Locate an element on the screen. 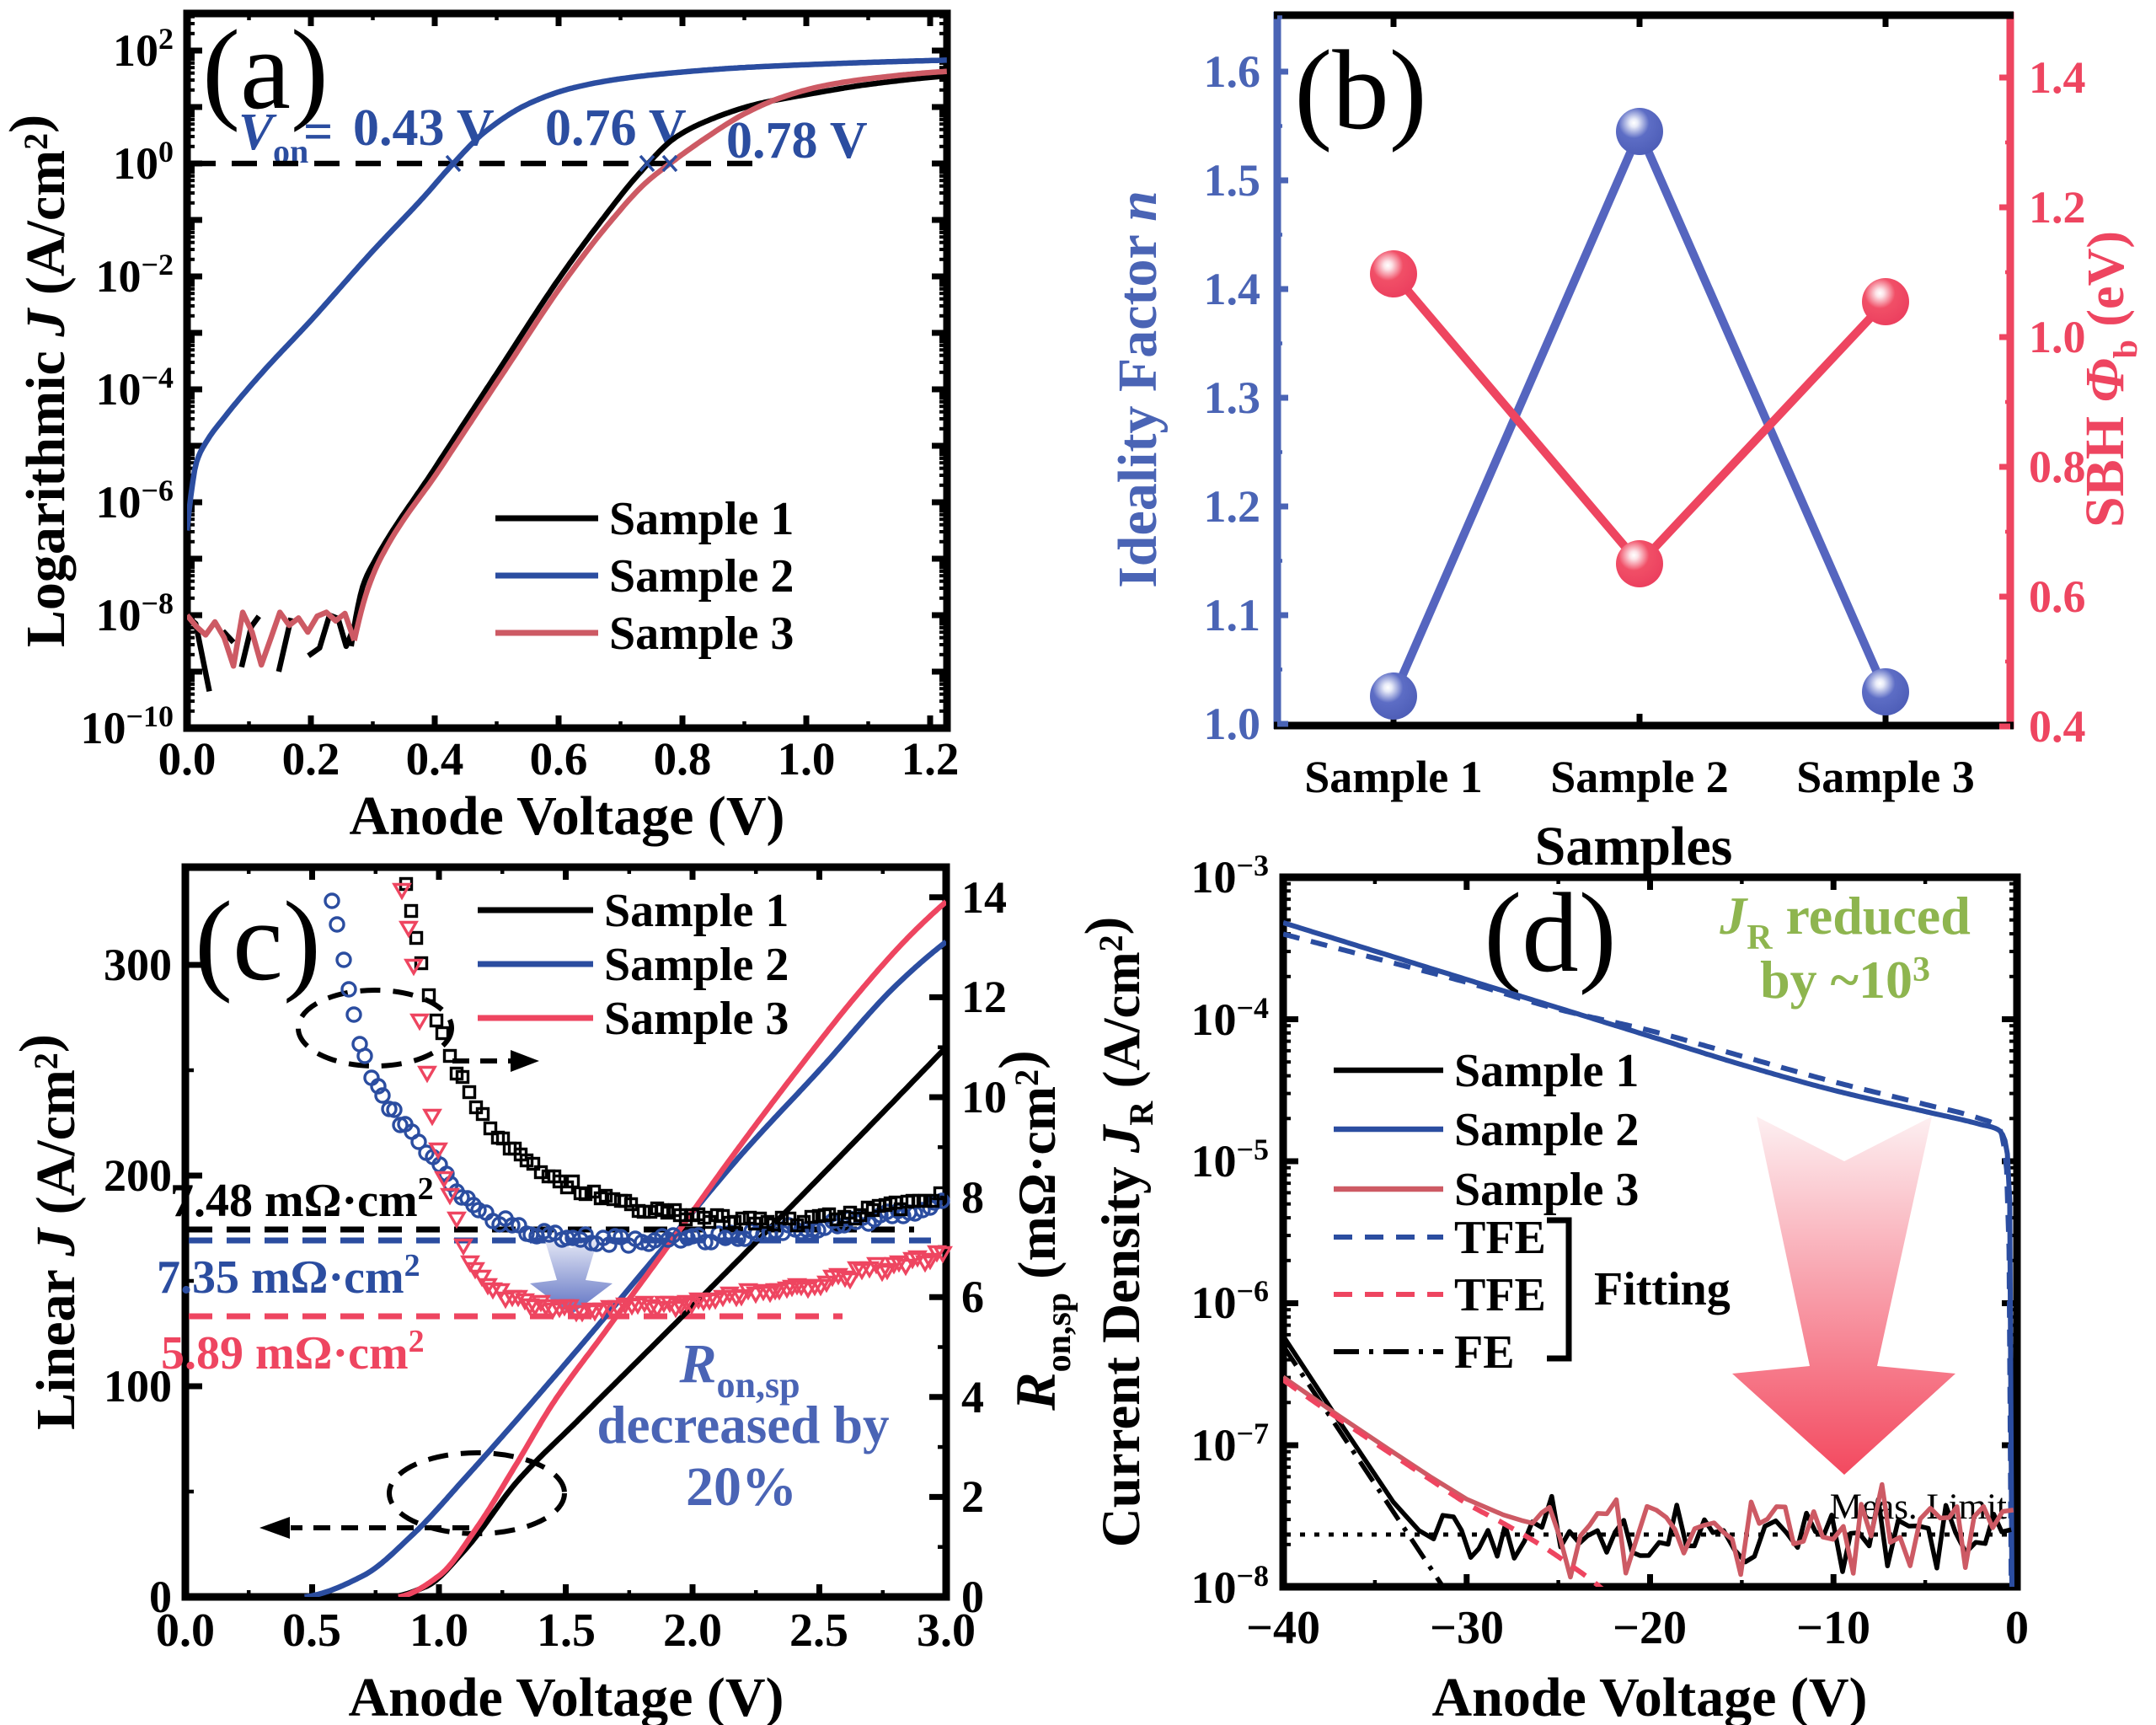 This screenshot has height=1725, width=2156. svg-text: 2 is located at coordinates (972, 1496).